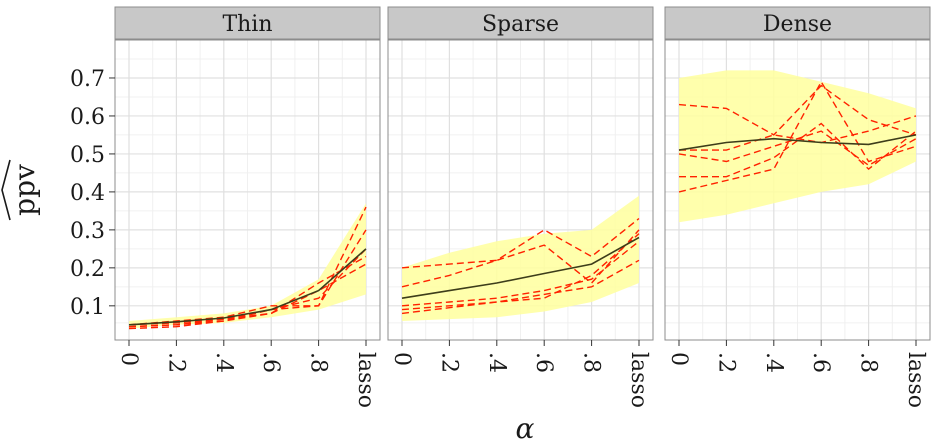  What do you see at coordinates (87, 79) in the screenshot?
I see `y-tick-label: 0.7` at bounding box center [87, 79].